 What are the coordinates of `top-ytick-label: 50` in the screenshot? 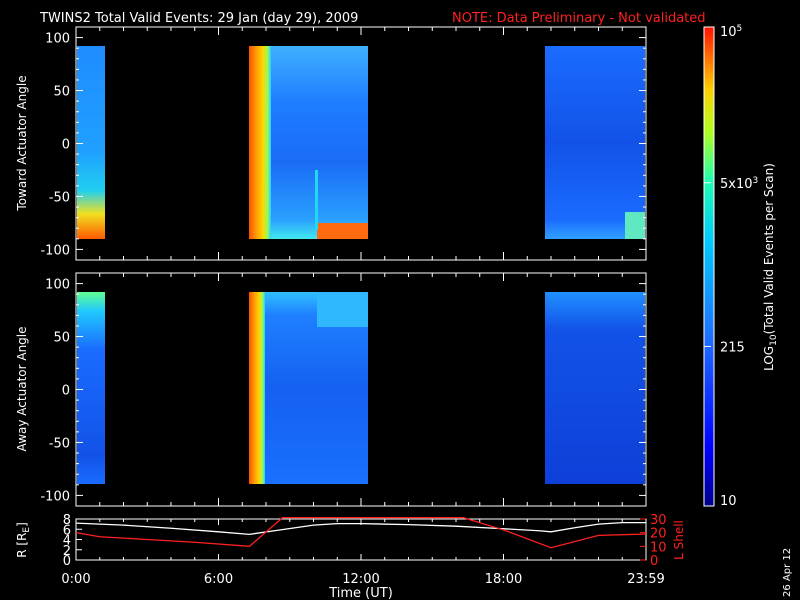 It's located at (61, 92).